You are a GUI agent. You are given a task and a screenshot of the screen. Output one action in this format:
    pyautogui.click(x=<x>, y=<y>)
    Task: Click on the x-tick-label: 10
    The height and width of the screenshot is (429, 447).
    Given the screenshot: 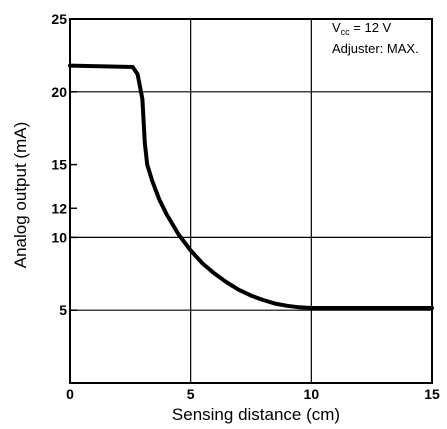 What is the action you would take?
    pyautogui.click(x=312, y=394)
    